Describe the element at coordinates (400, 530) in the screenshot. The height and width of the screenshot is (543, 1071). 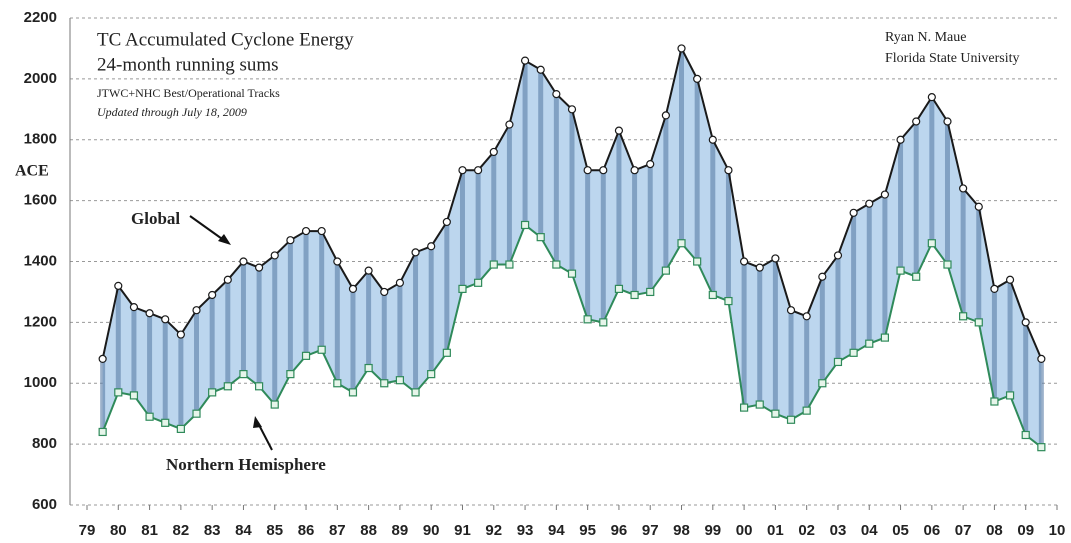
I see `x-tick-label: 89` at that location.